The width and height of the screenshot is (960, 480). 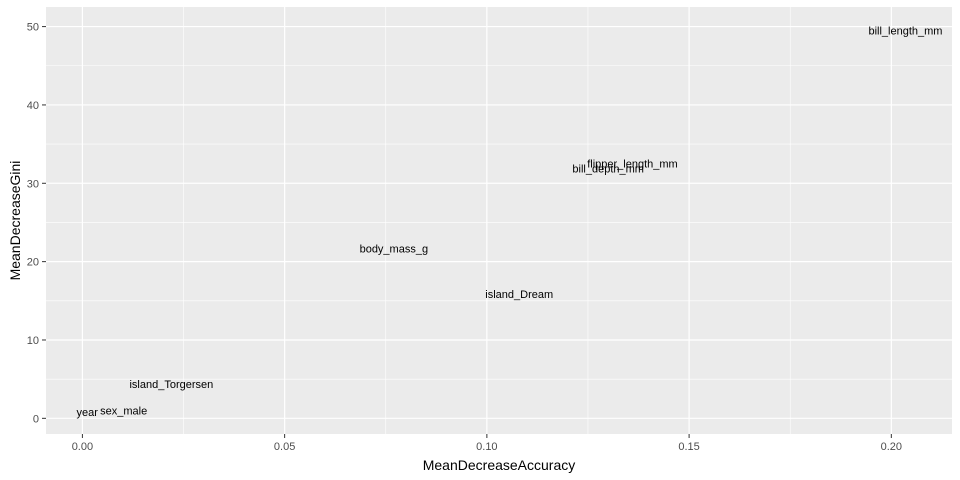 What do you see at coordinates (486, 447) in the screenshot?
I see `x-tick-label: 0.10` at bounding box center [486, 447].